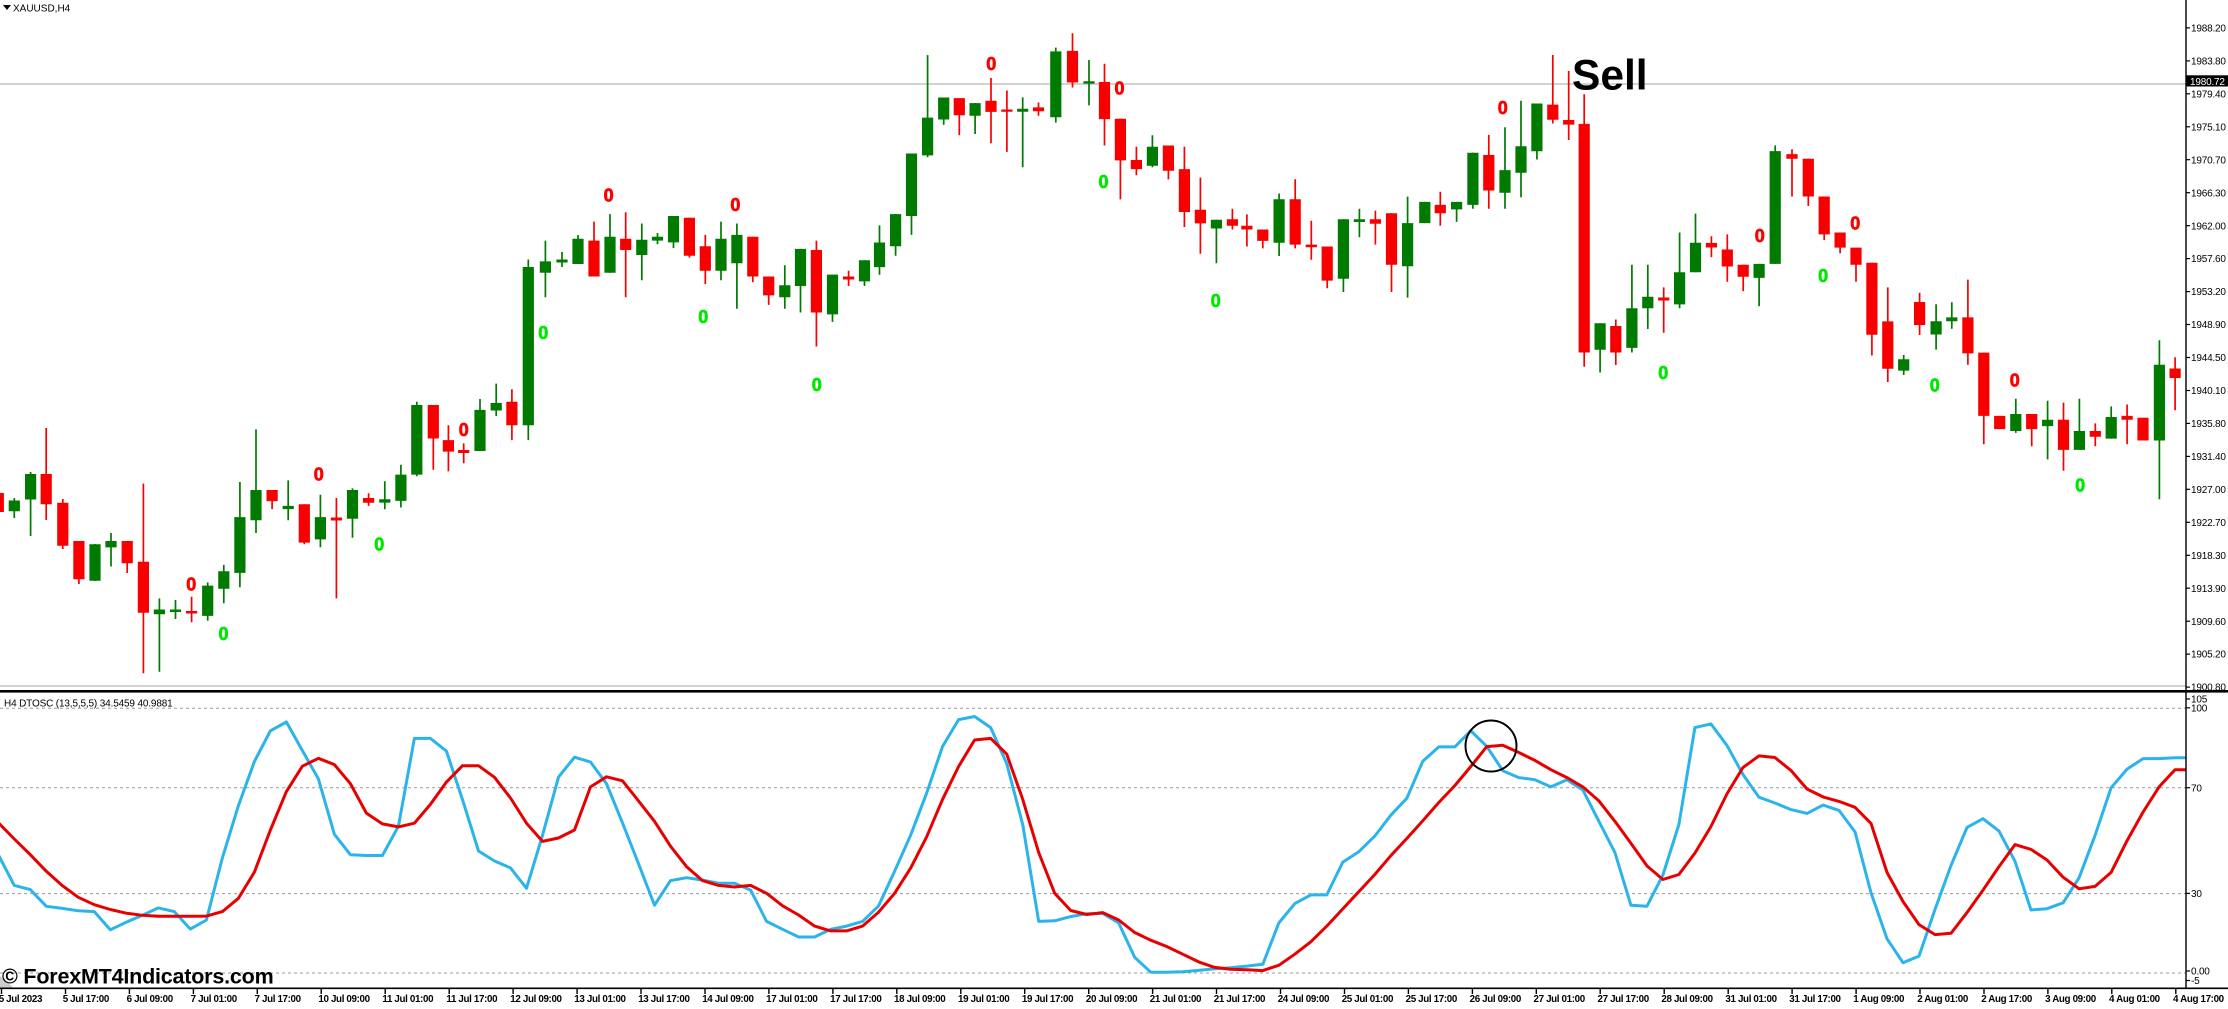  What do you see at coordinates (1496, 999) in the screenshot?
I see `svg-text: 26 Jul 09:00` at bounding box center [1496, 999].